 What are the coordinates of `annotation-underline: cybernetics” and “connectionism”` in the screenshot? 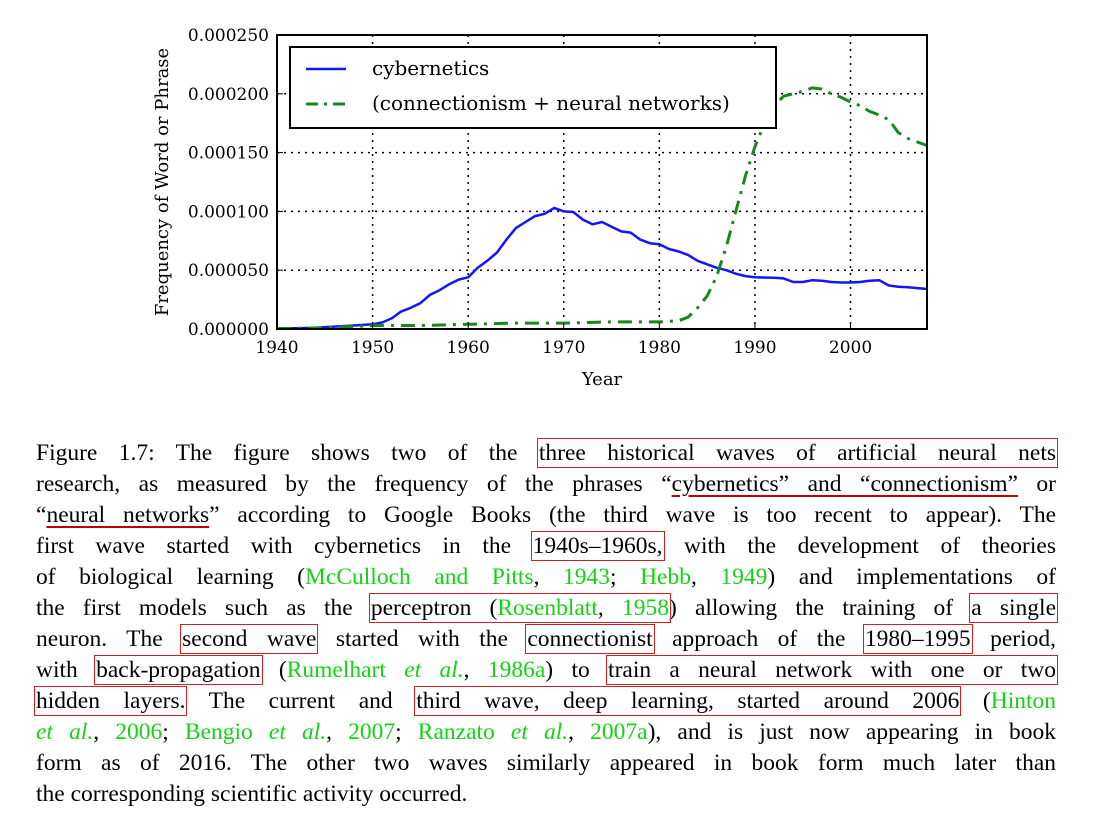 It's located at (844, 484).